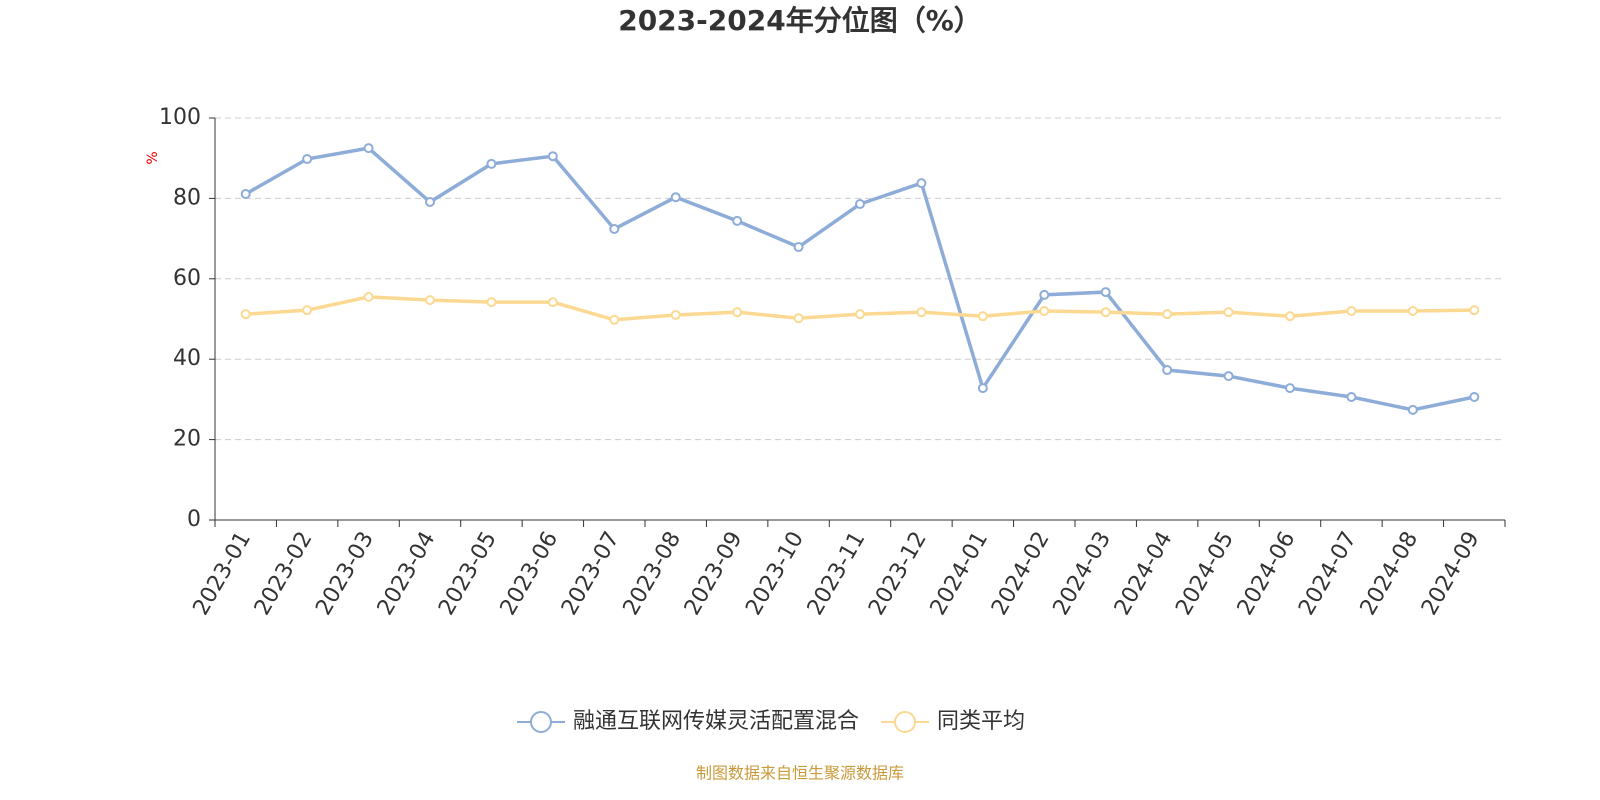 The image size is (1600, 800). I want to click on x-tick-label: 2024-08, so click(1390, 574).